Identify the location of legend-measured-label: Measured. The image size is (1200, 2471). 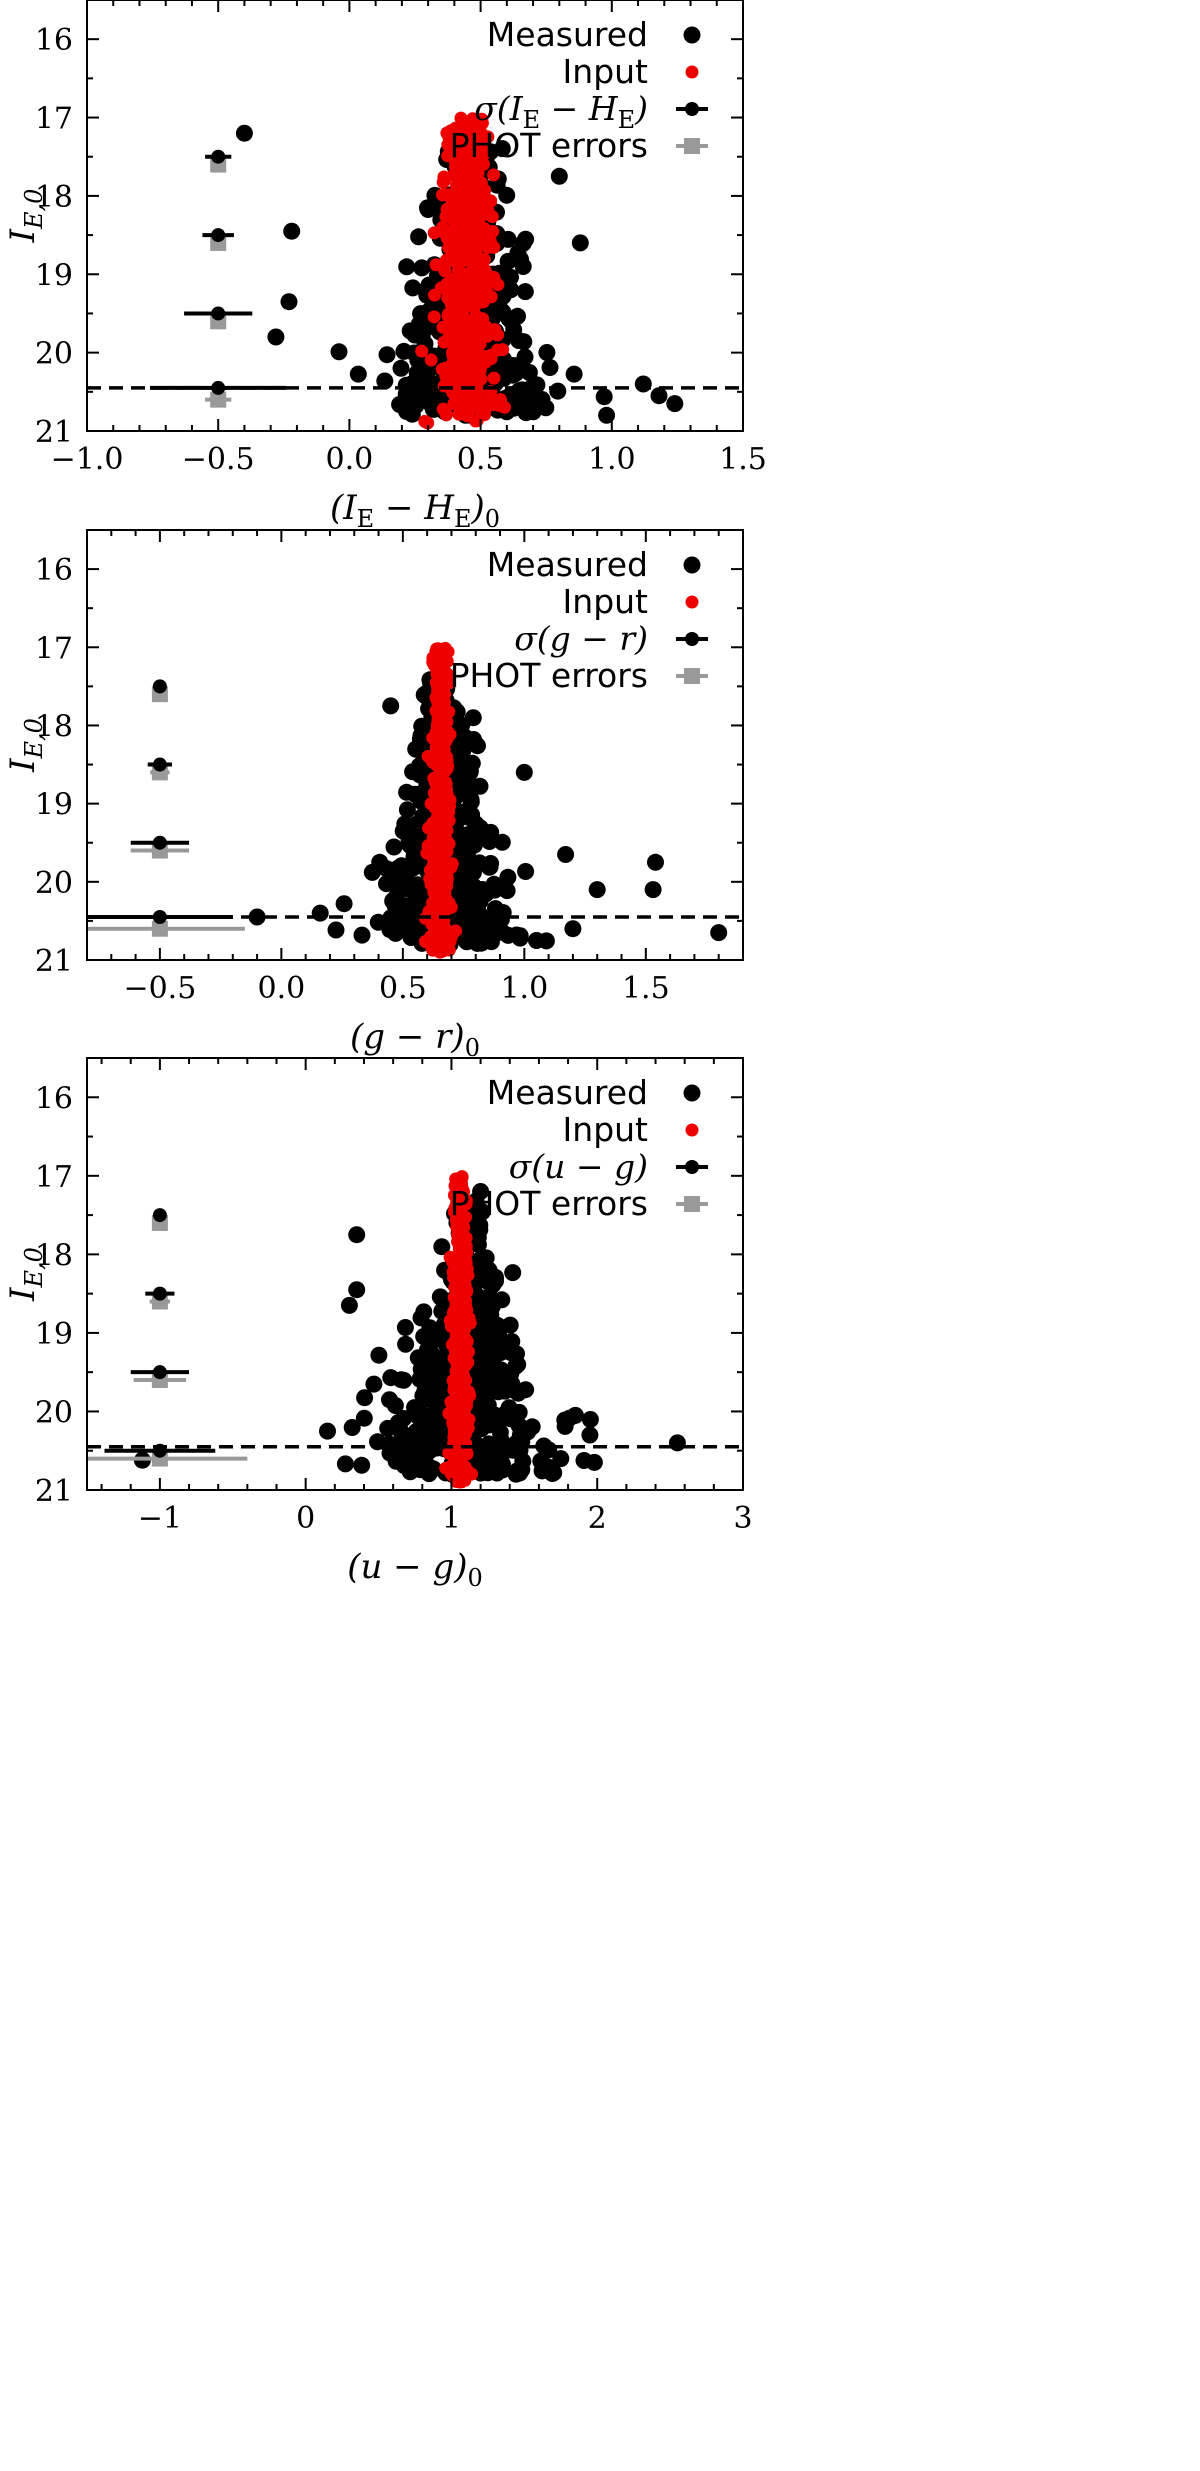
(567, 34).